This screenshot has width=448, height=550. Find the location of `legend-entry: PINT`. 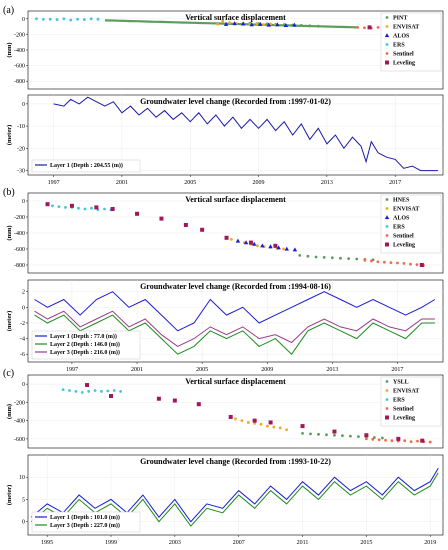

legend-entry: PINT is located at coordinates (400, 19).